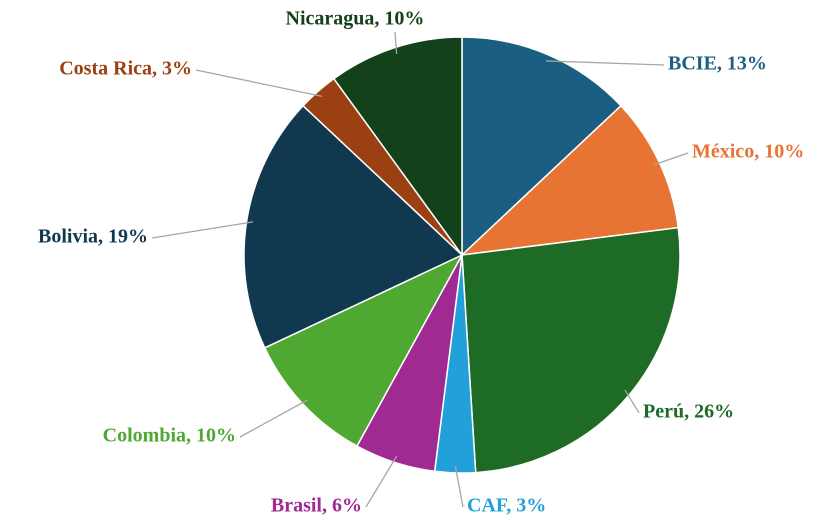 The width and height of the screenshot is (830, 520). I want to click on data-label: México, 10%, so click(748, 152).